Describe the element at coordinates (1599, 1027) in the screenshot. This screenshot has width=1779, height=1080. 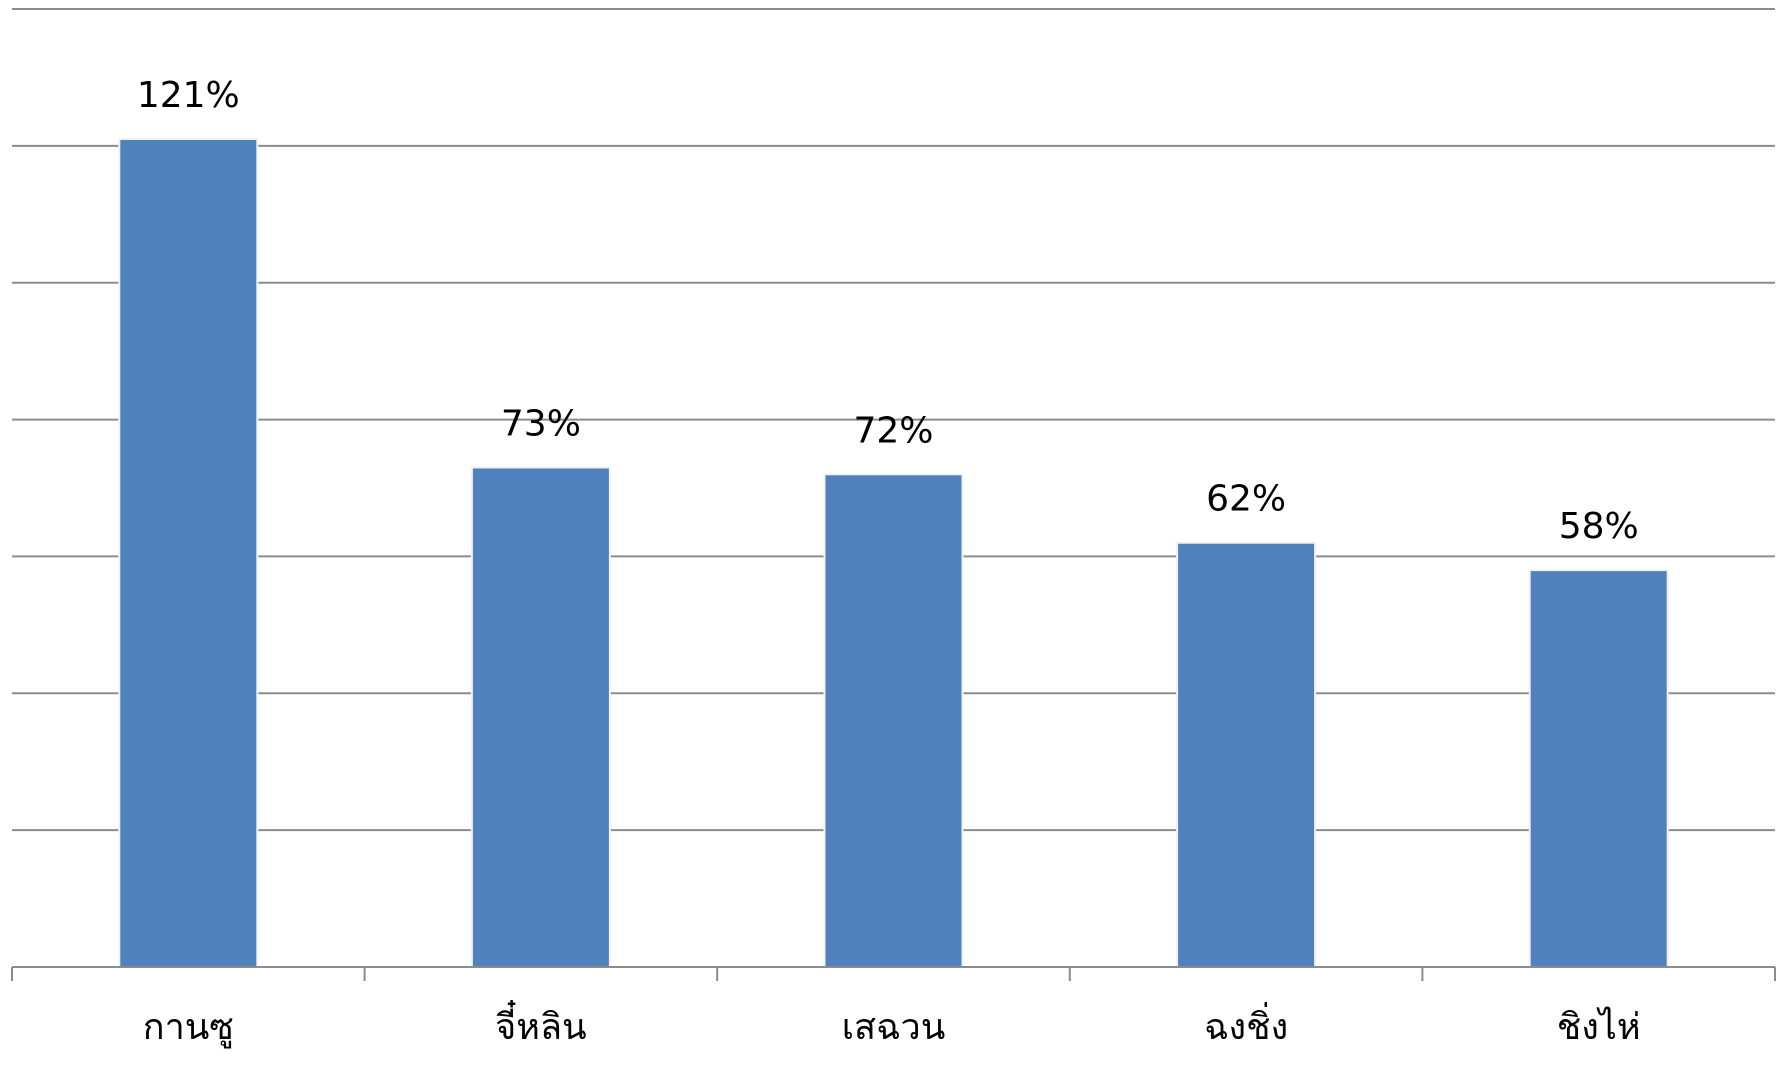
I see `category-label: ชิงไห่` at that location.